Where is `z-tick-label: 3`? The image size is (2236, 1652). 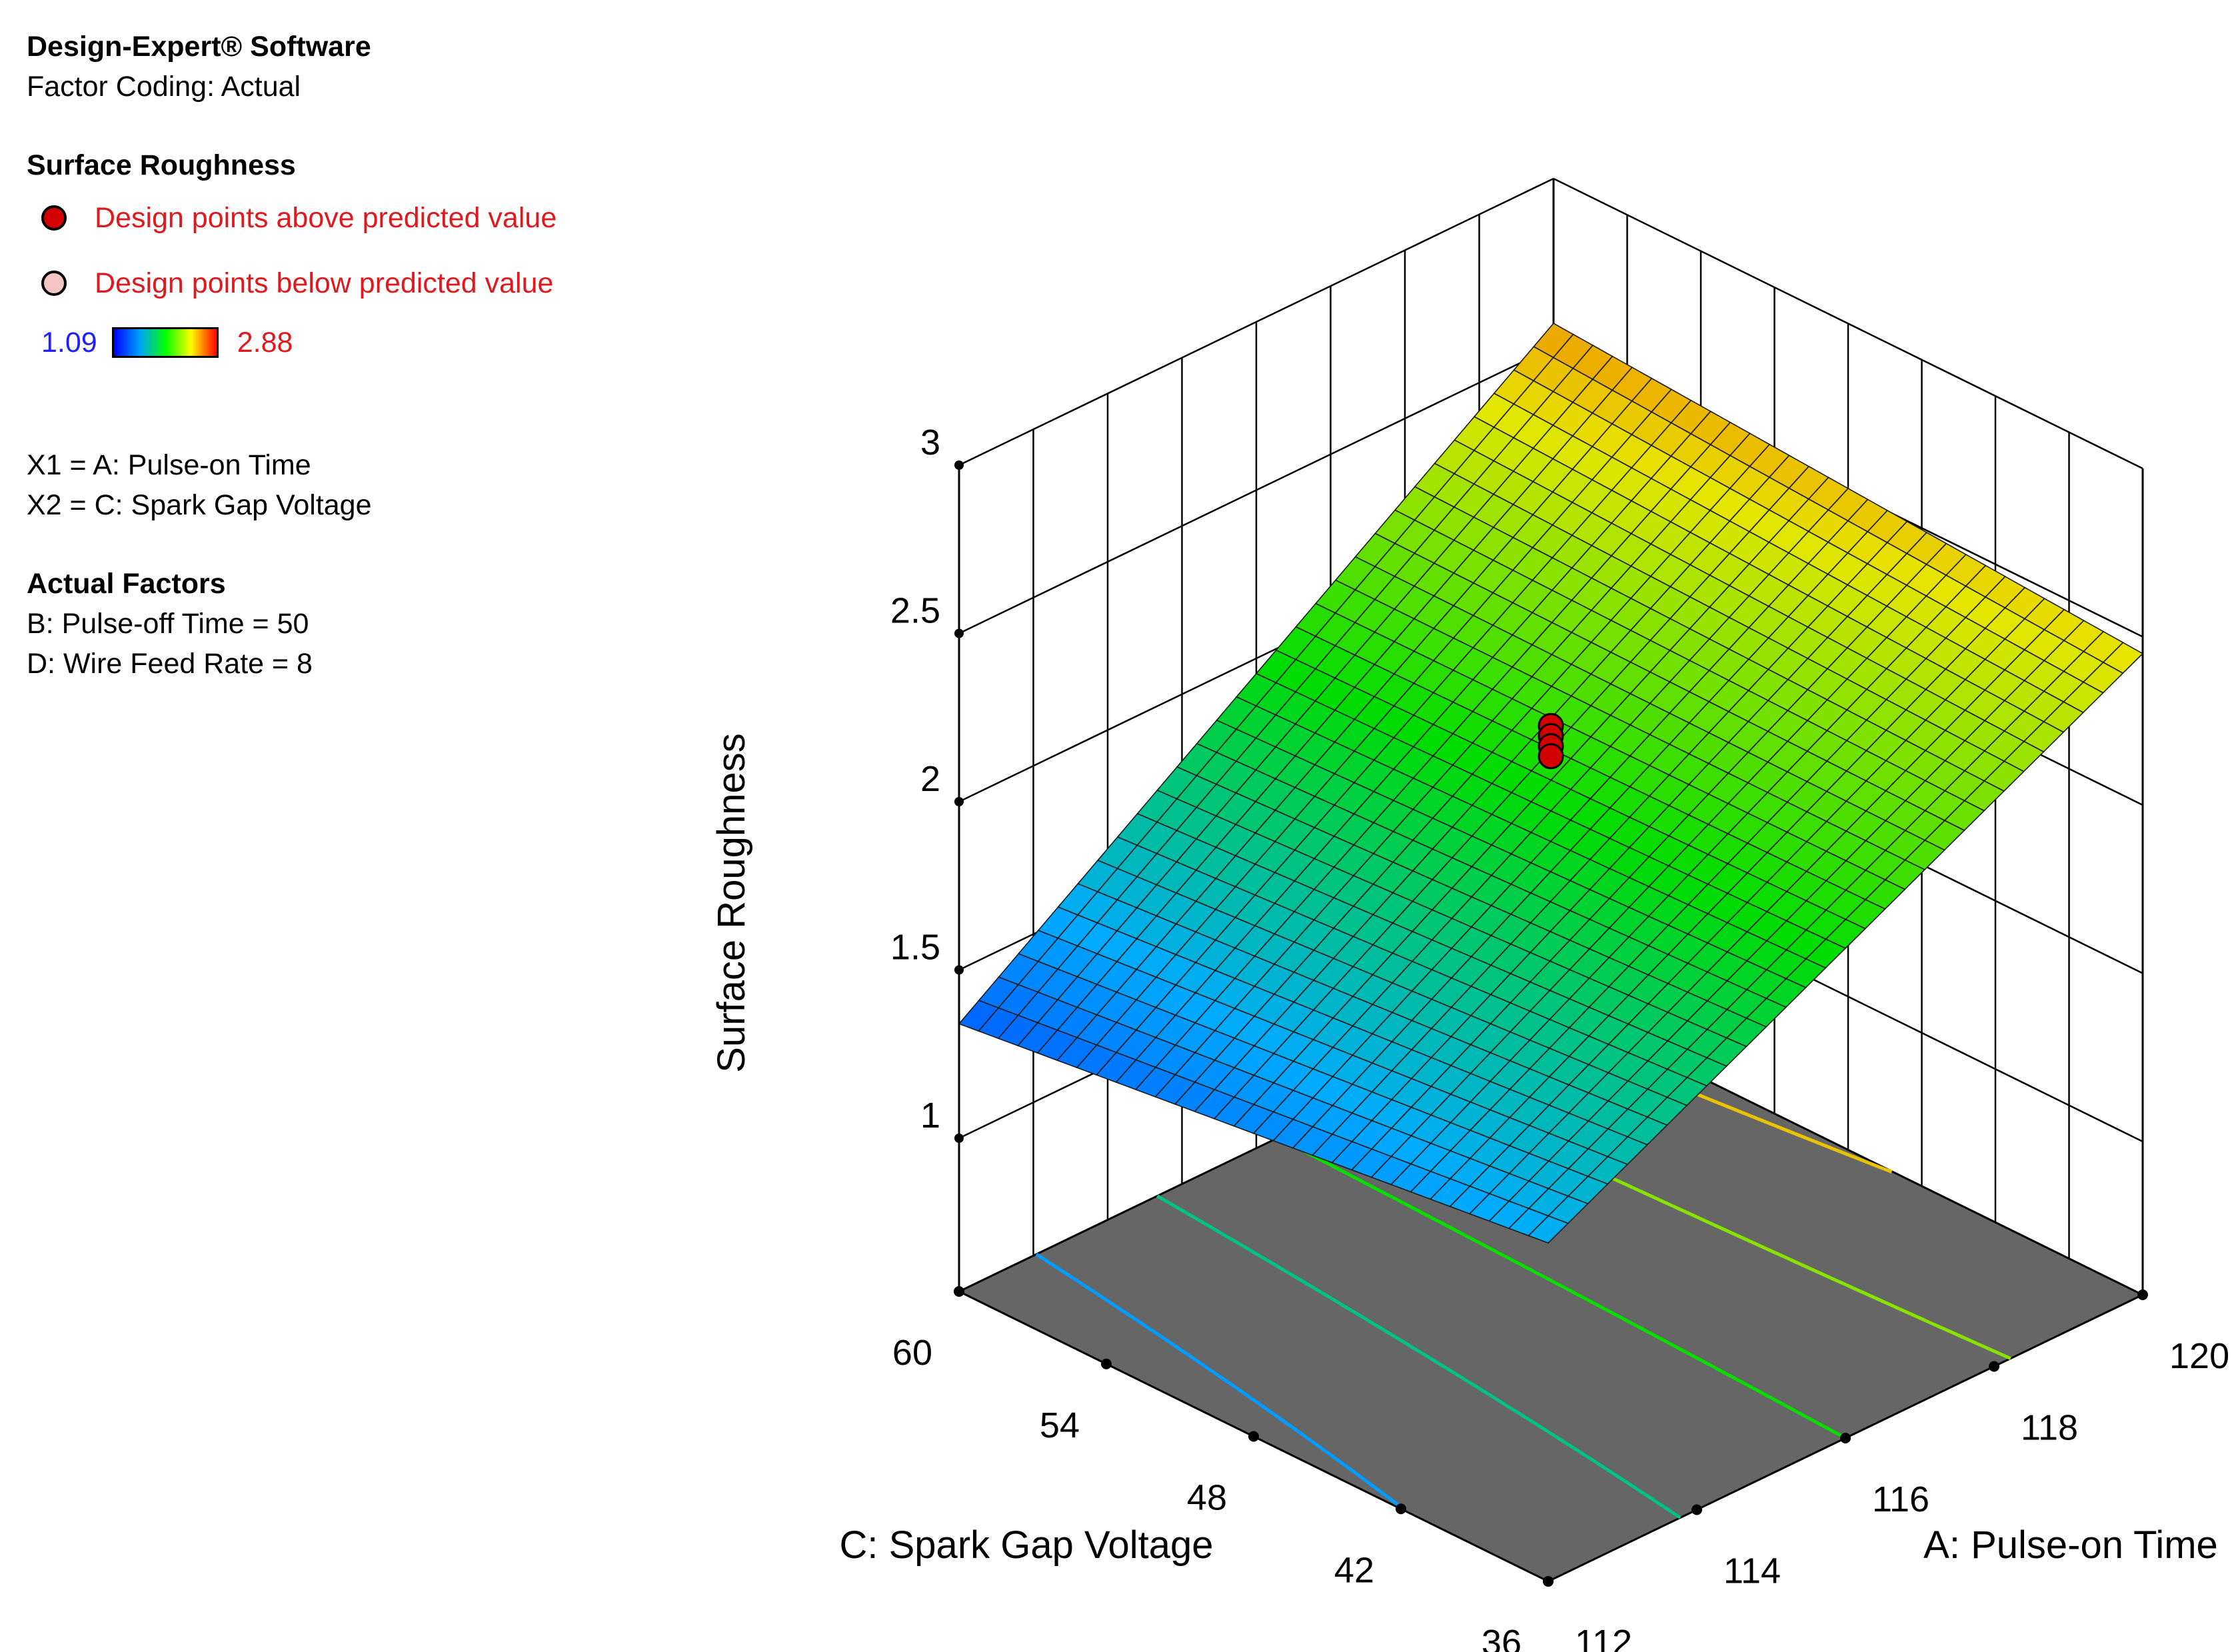
z-tick-label: 3 is located at coordinates (930, 442).